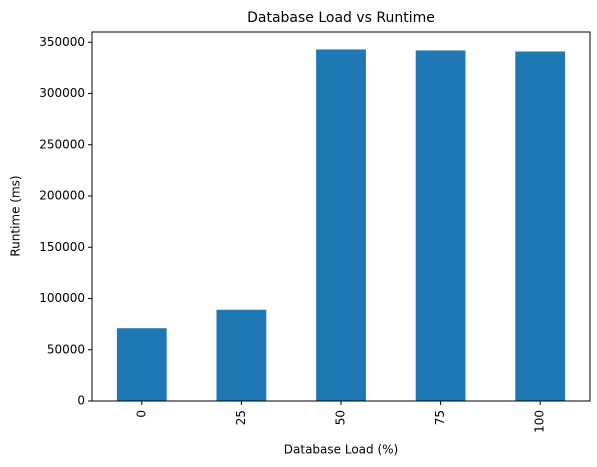  Describe the element at coordinates (62, 196) in the screenshot. I see `y-tick-label: 200000` at that location.